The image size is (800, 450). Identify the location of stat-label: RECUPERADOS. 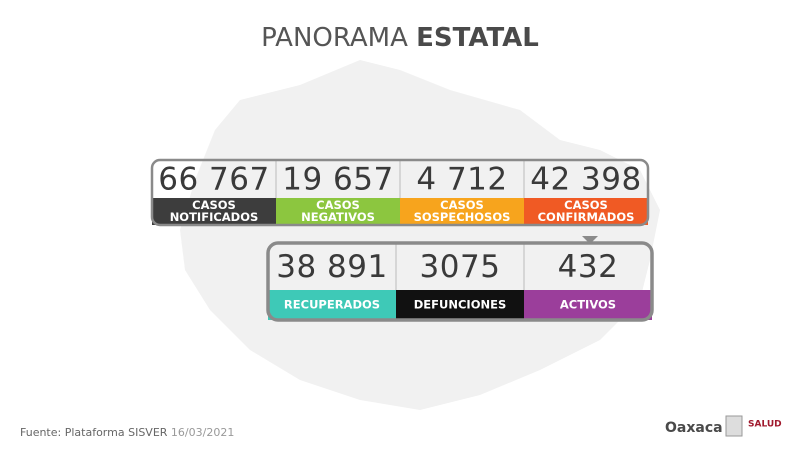
(332, 305).